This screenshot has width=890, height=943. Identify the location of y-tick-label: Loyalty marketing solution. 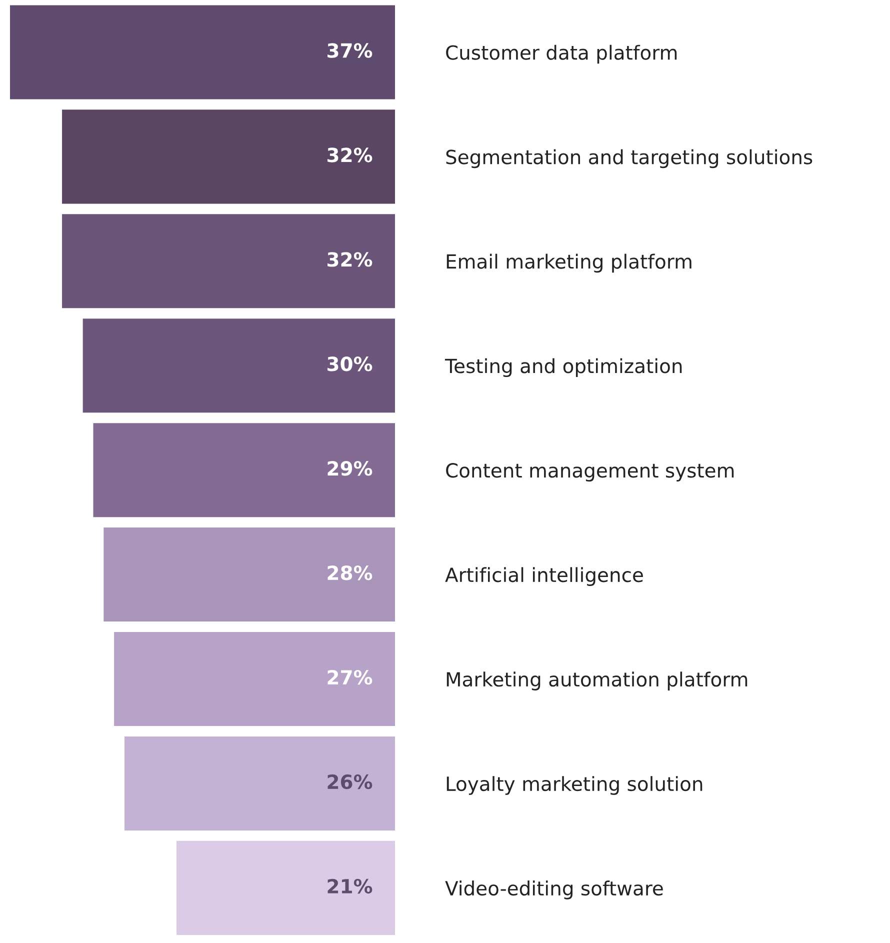
(574, 785).